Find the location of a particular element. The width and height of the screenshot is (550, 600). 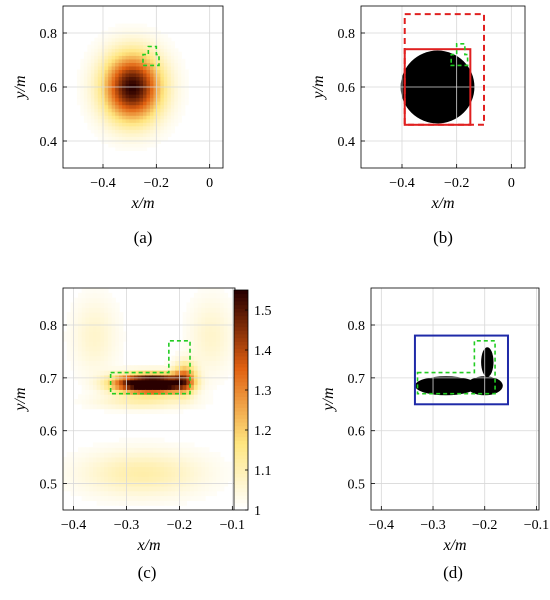

binary-region is located at coordinates (487, 362).